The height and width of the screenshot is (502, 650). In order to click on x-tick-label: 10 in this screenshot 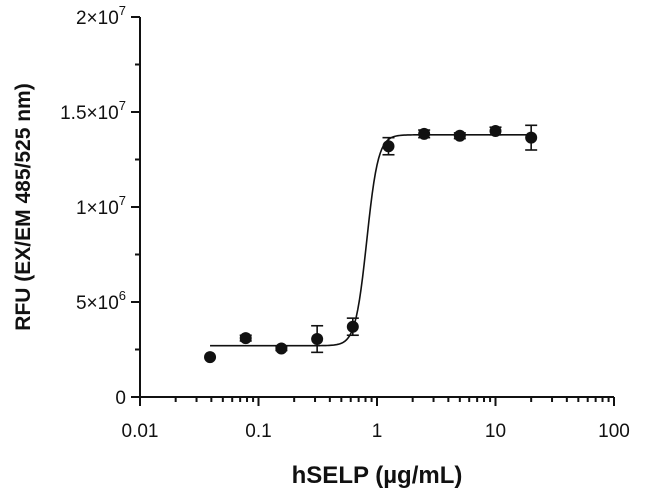, I will do `click(495, 431)`.